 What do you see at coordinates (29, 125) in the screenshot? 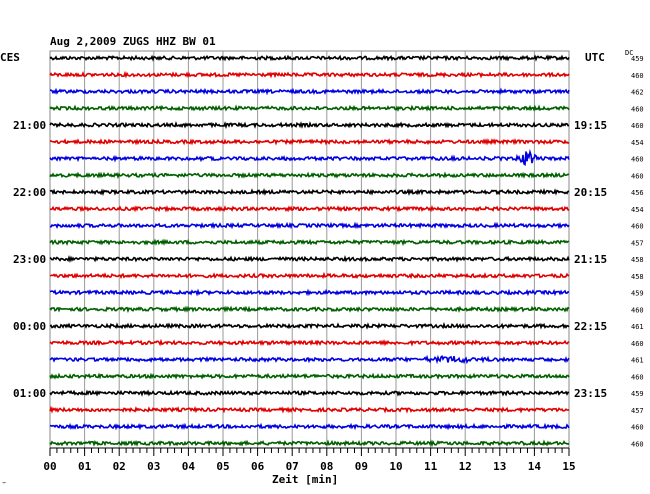
I see `left-hour-label: 21:00` at bounding box center [29, 125].